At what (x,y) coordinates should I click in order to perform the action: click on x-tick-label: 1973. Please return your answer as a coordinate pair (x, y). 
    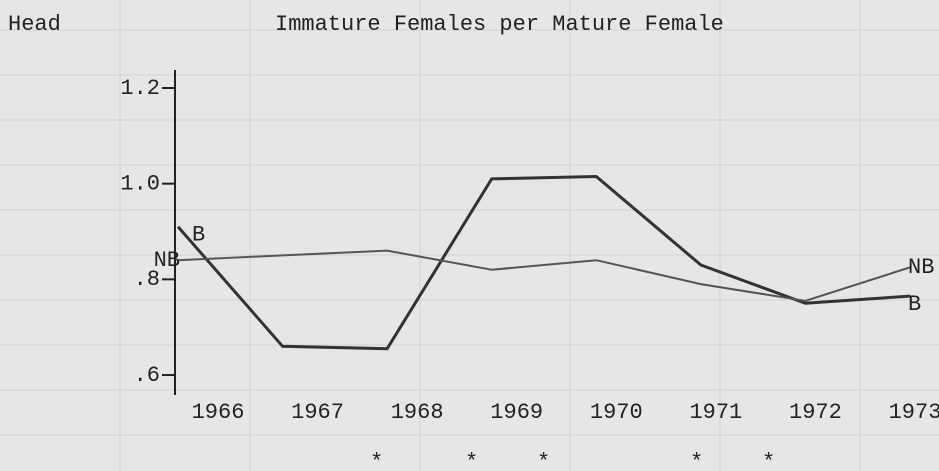
    Looking at the image, I should click on (914, 412).